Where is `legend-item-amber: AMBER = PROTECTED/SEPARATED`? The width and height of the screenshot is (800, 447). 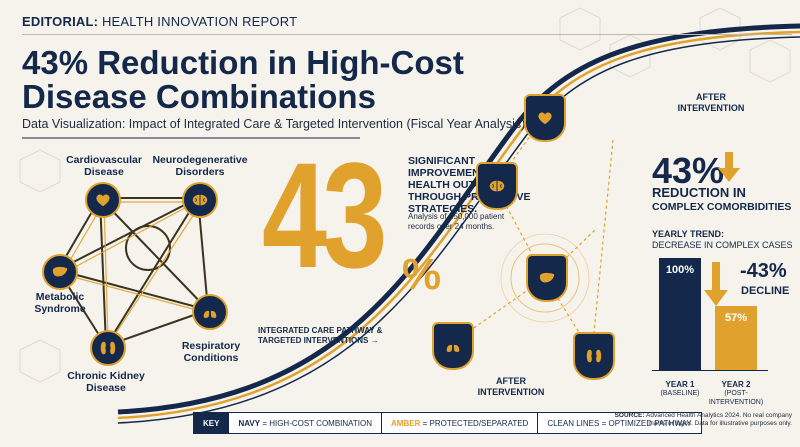 legend-item-amber: AMBER = PROTECTED/SEPARATED is located at coordinates (460, 423).